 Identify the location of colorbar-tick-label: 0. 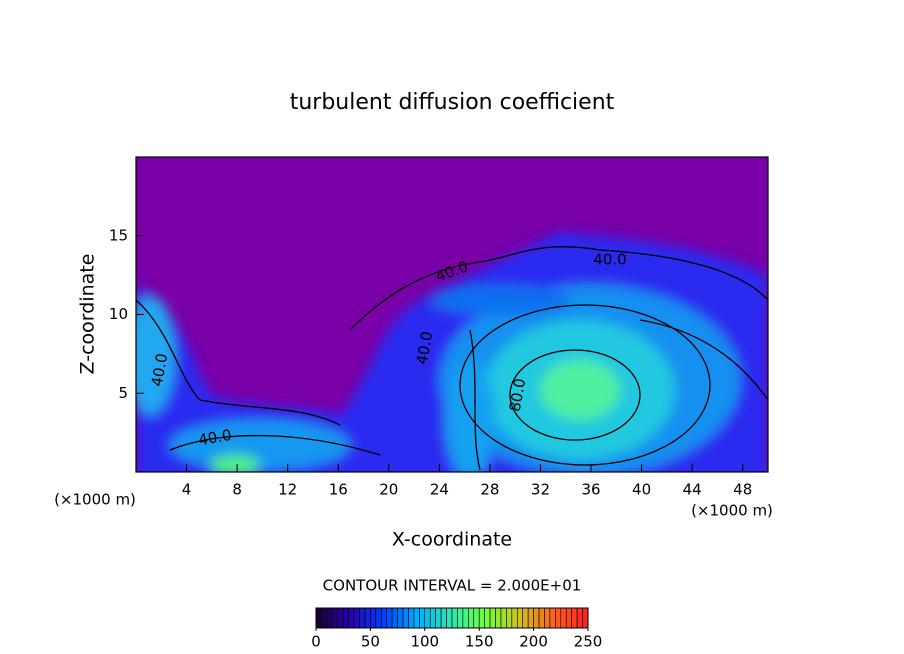
(316, 642).